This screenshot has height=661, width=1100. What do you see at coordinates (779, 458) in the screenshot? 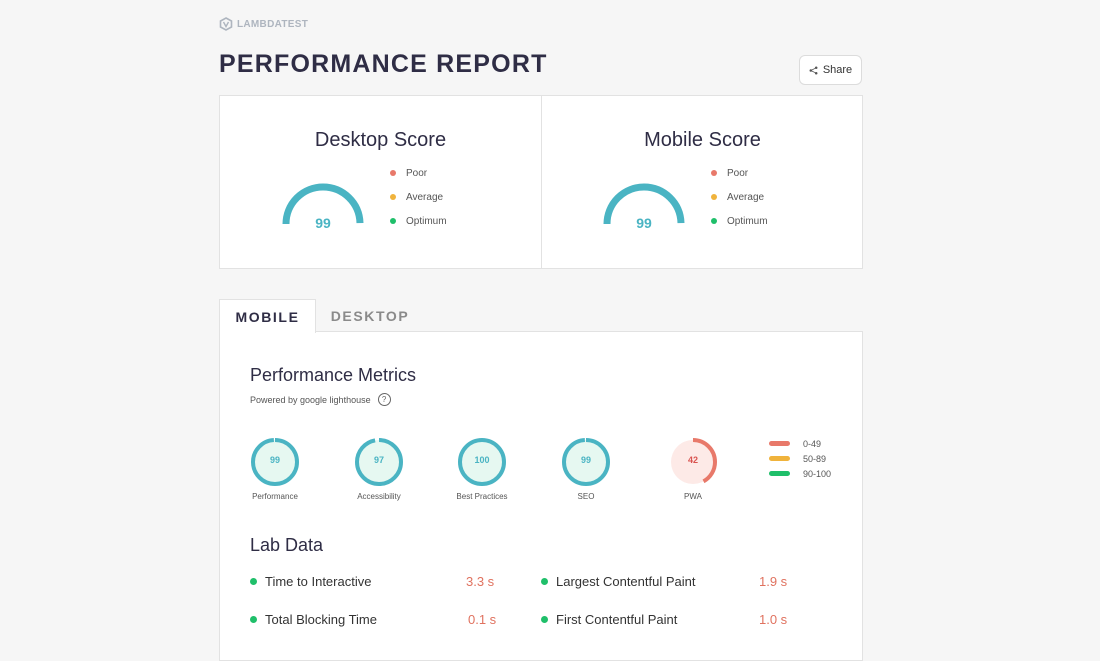
I see `average-bar-icon` at bounding box center [779, 458].